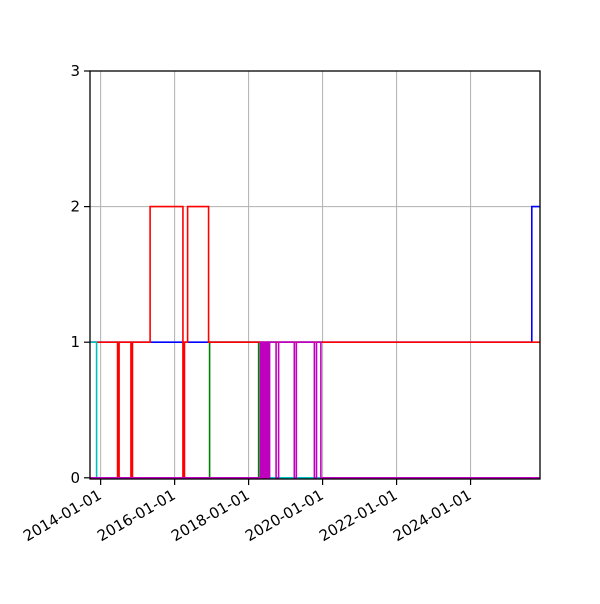  What do you see at coordinates (75, 342) in the screenshot?
I see `y-tick-label: 1` at bounding box center [75, 342].